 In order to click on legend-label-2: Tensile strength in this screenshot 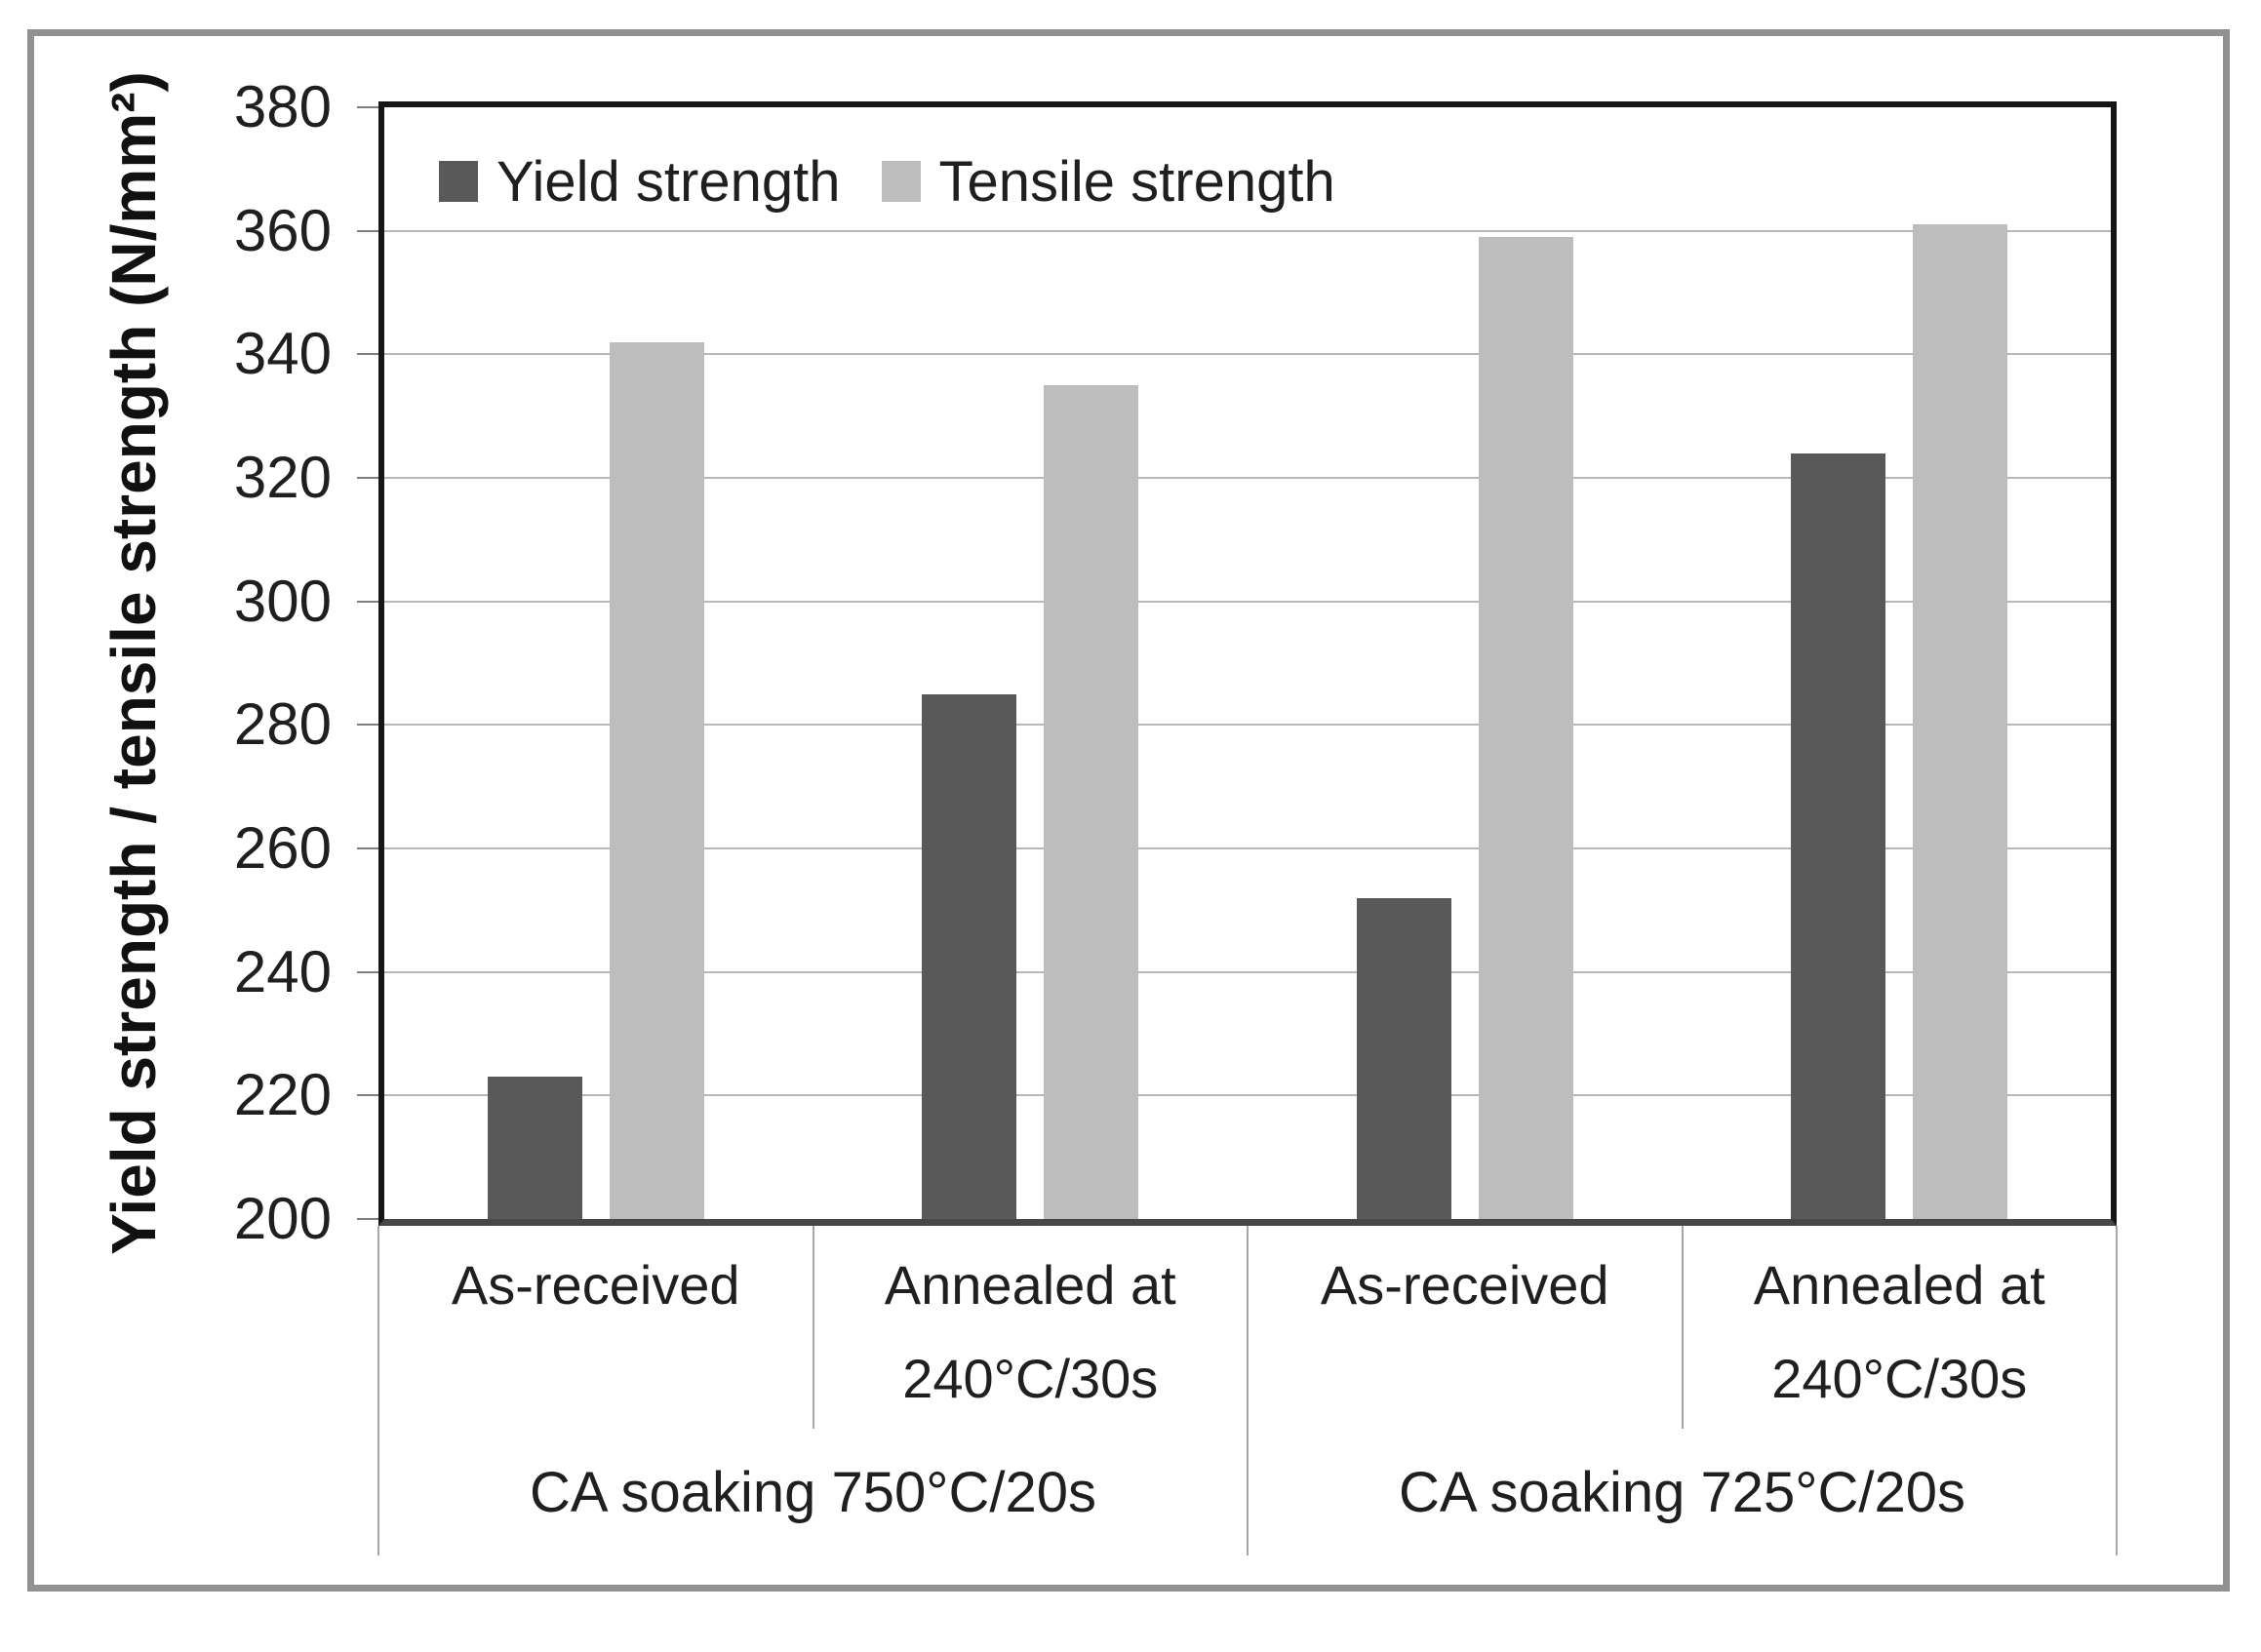, I will do `click(1136, 181)`.